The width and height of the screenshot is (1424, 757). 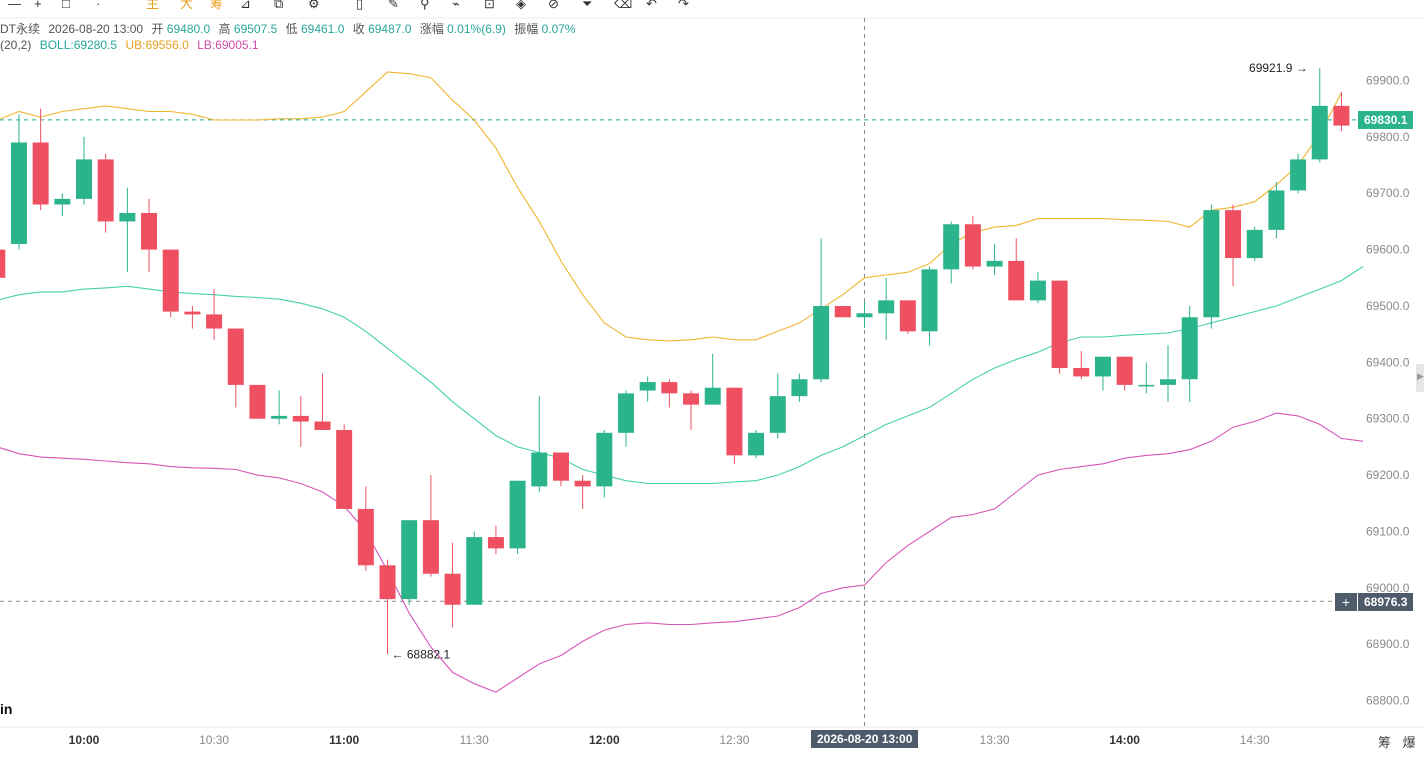 What do you see at coordinates (314, 5) in the screenshot?
I see `settings-icon: ⚙` at bounding box center [314, 5].